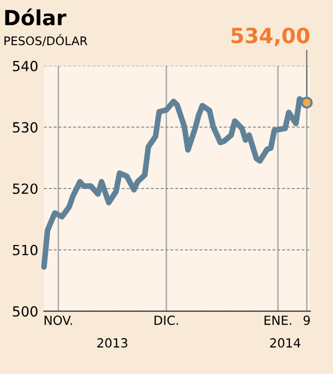  What do you see at coordinates (166, 321) in the screenshot?
I see `x-tick-label: DIC.` at bounding box center [166, 321].